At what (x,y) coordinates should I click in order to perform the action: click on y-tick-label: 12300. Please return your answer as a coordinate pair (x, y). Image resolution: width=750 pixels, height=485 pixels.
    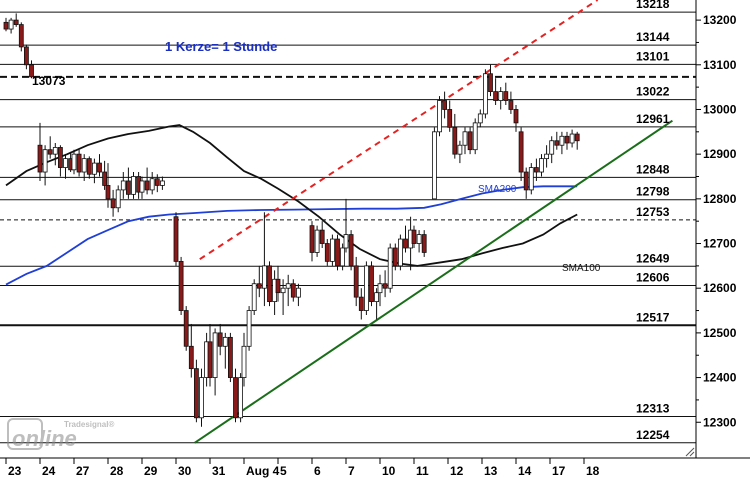
    Looking at the image, I should click on (720, 422).